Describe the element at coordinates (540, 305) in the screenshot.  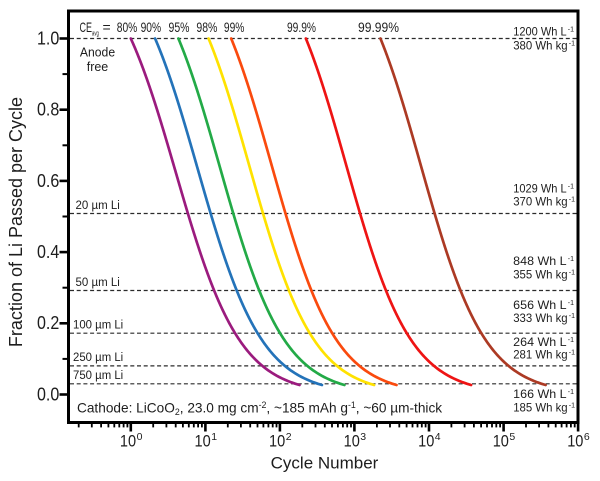
I see `svg-text: 656 Wh L` at that location.